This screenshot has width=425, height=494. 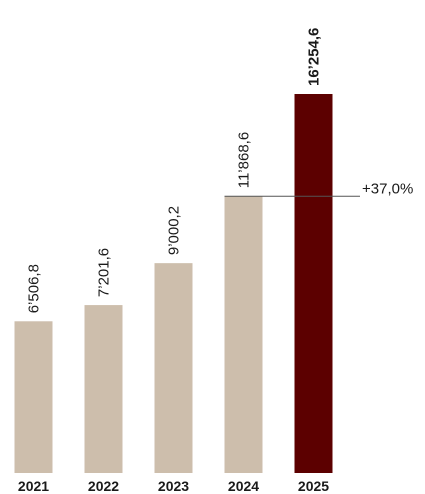 What do you see at coordinates (318, 188) in the screenshot?
I see `reference-line-group: +37,0%` at bounding box center [318, 188].